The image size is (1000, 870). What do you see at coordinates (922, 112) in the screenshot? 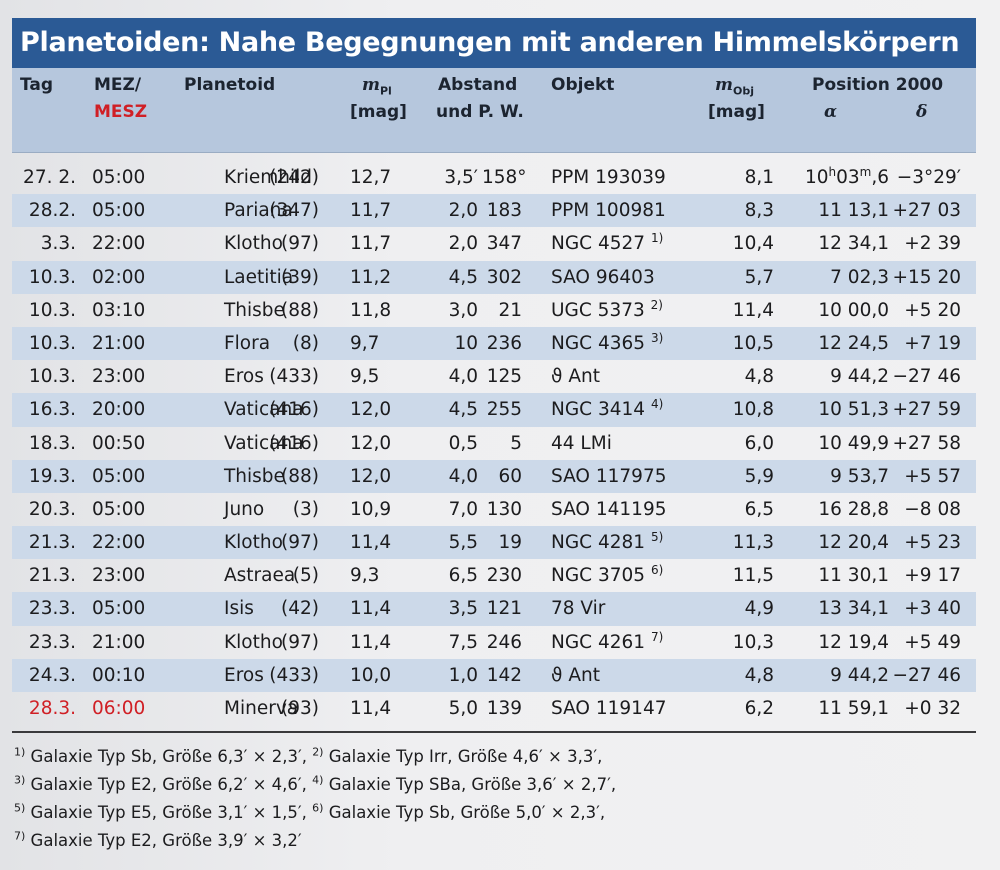
I see `header-delta: δ` at bounding box center [922, 112].